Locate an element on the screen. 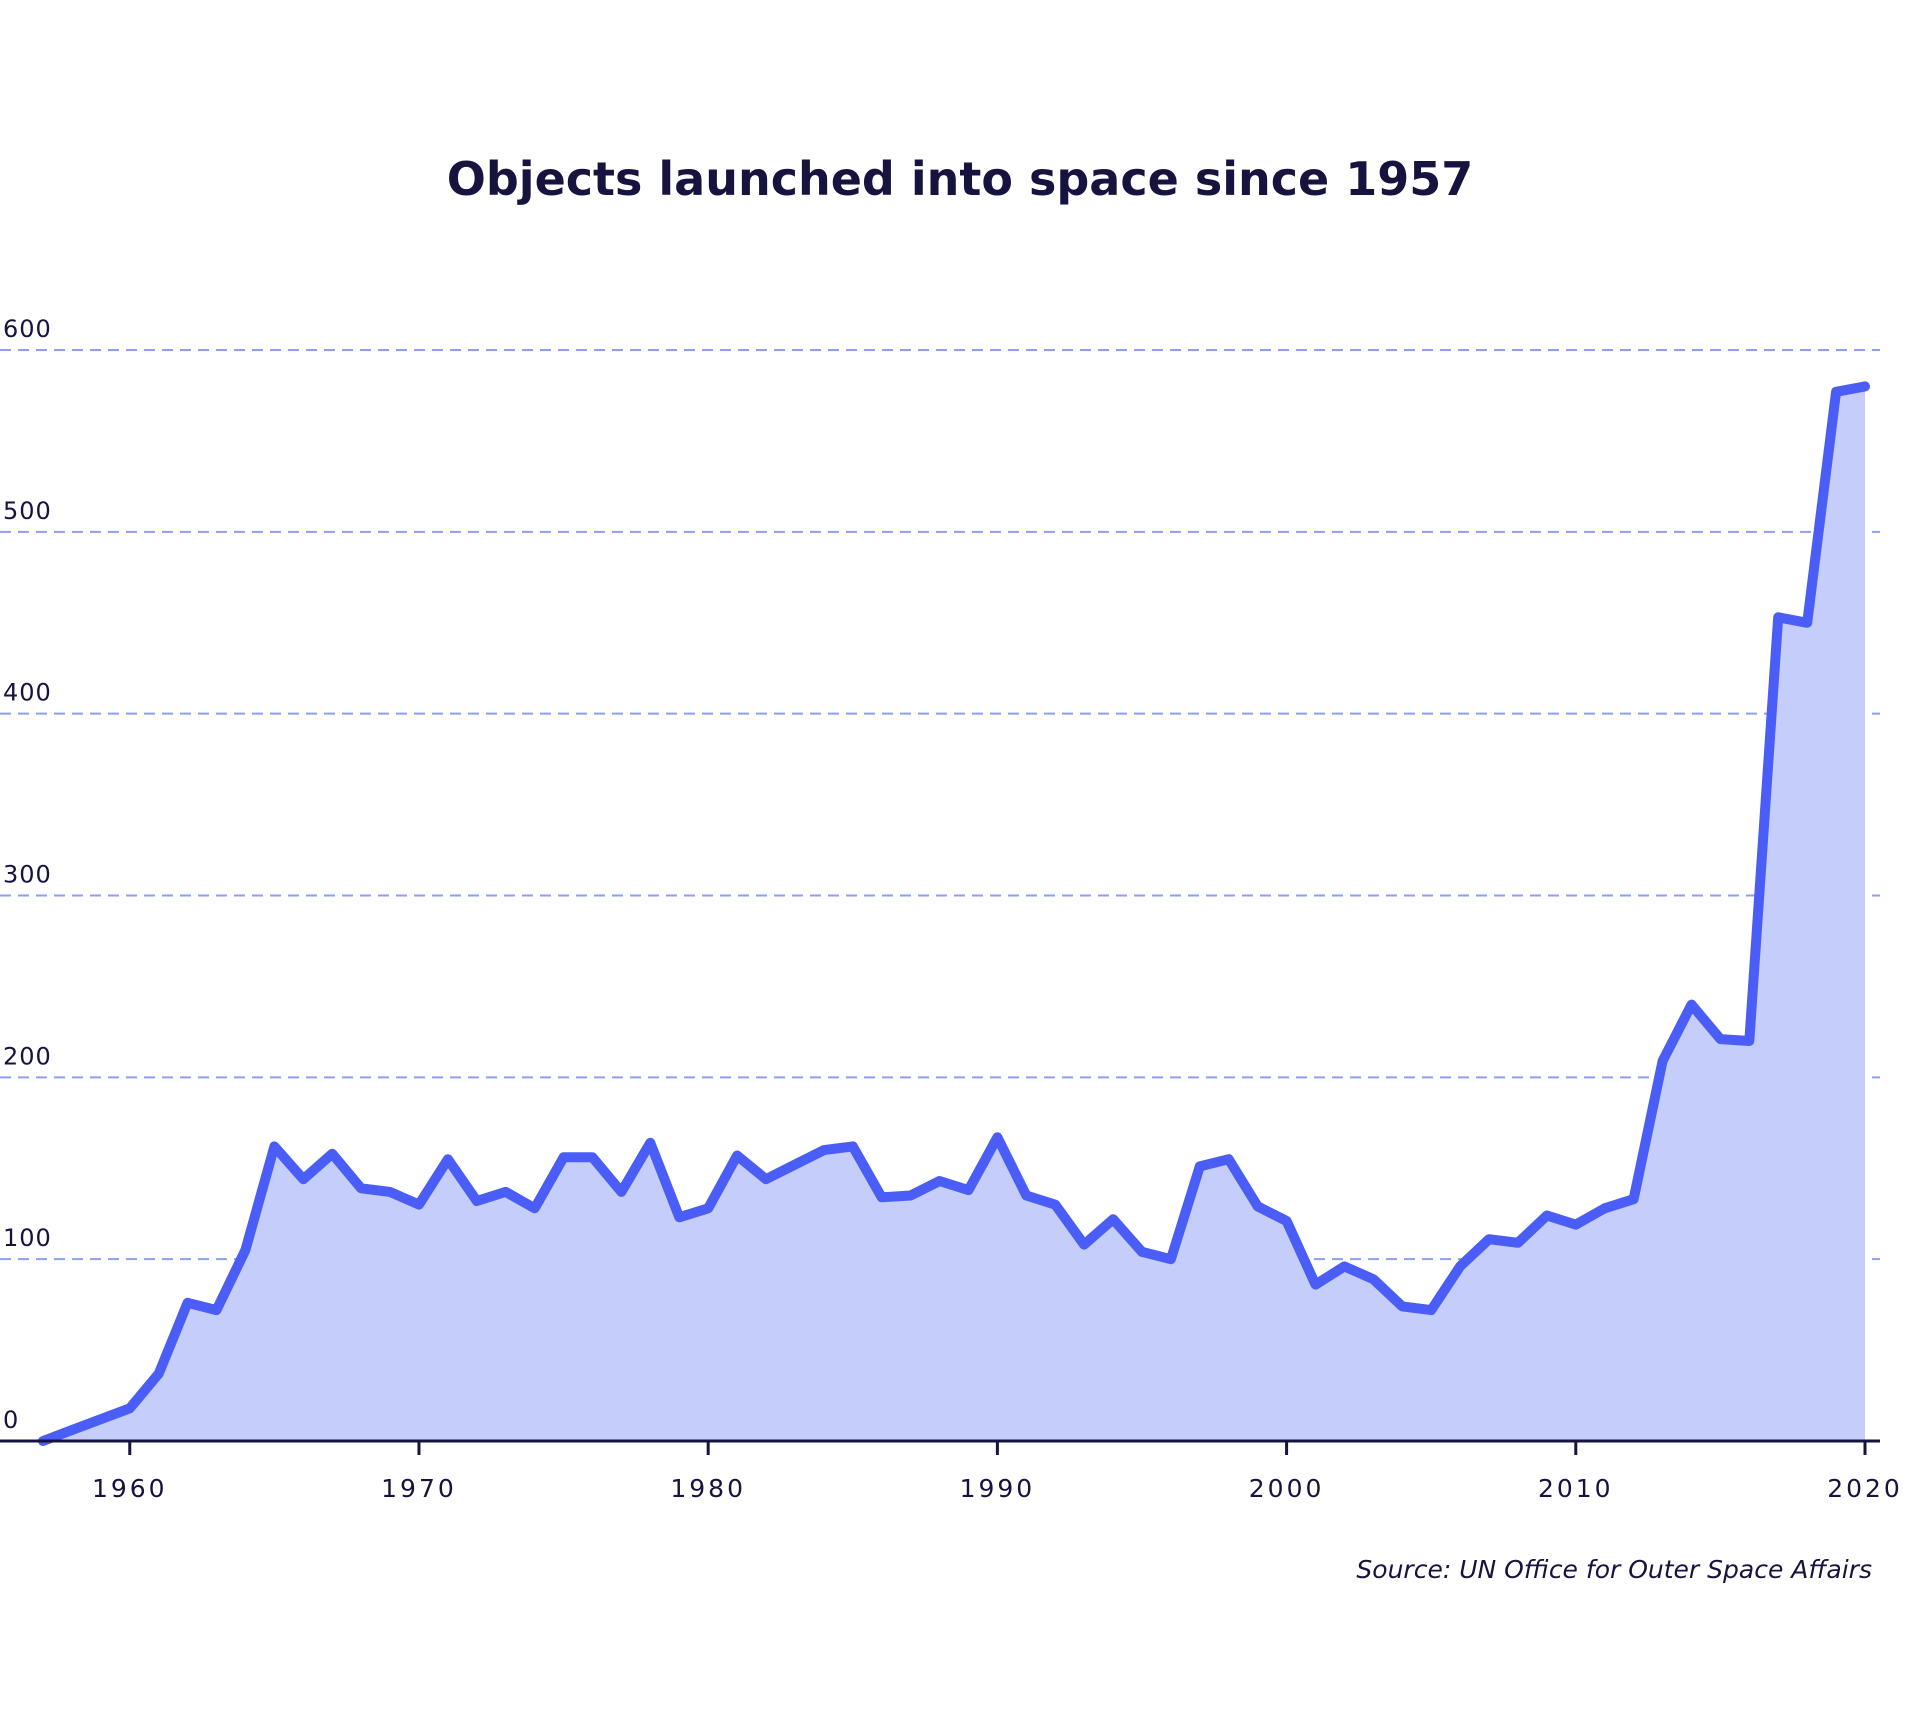 The height and width of the screenshot is (1721, 1906). data-point-1997 is located at coordinates (1200, 1166).